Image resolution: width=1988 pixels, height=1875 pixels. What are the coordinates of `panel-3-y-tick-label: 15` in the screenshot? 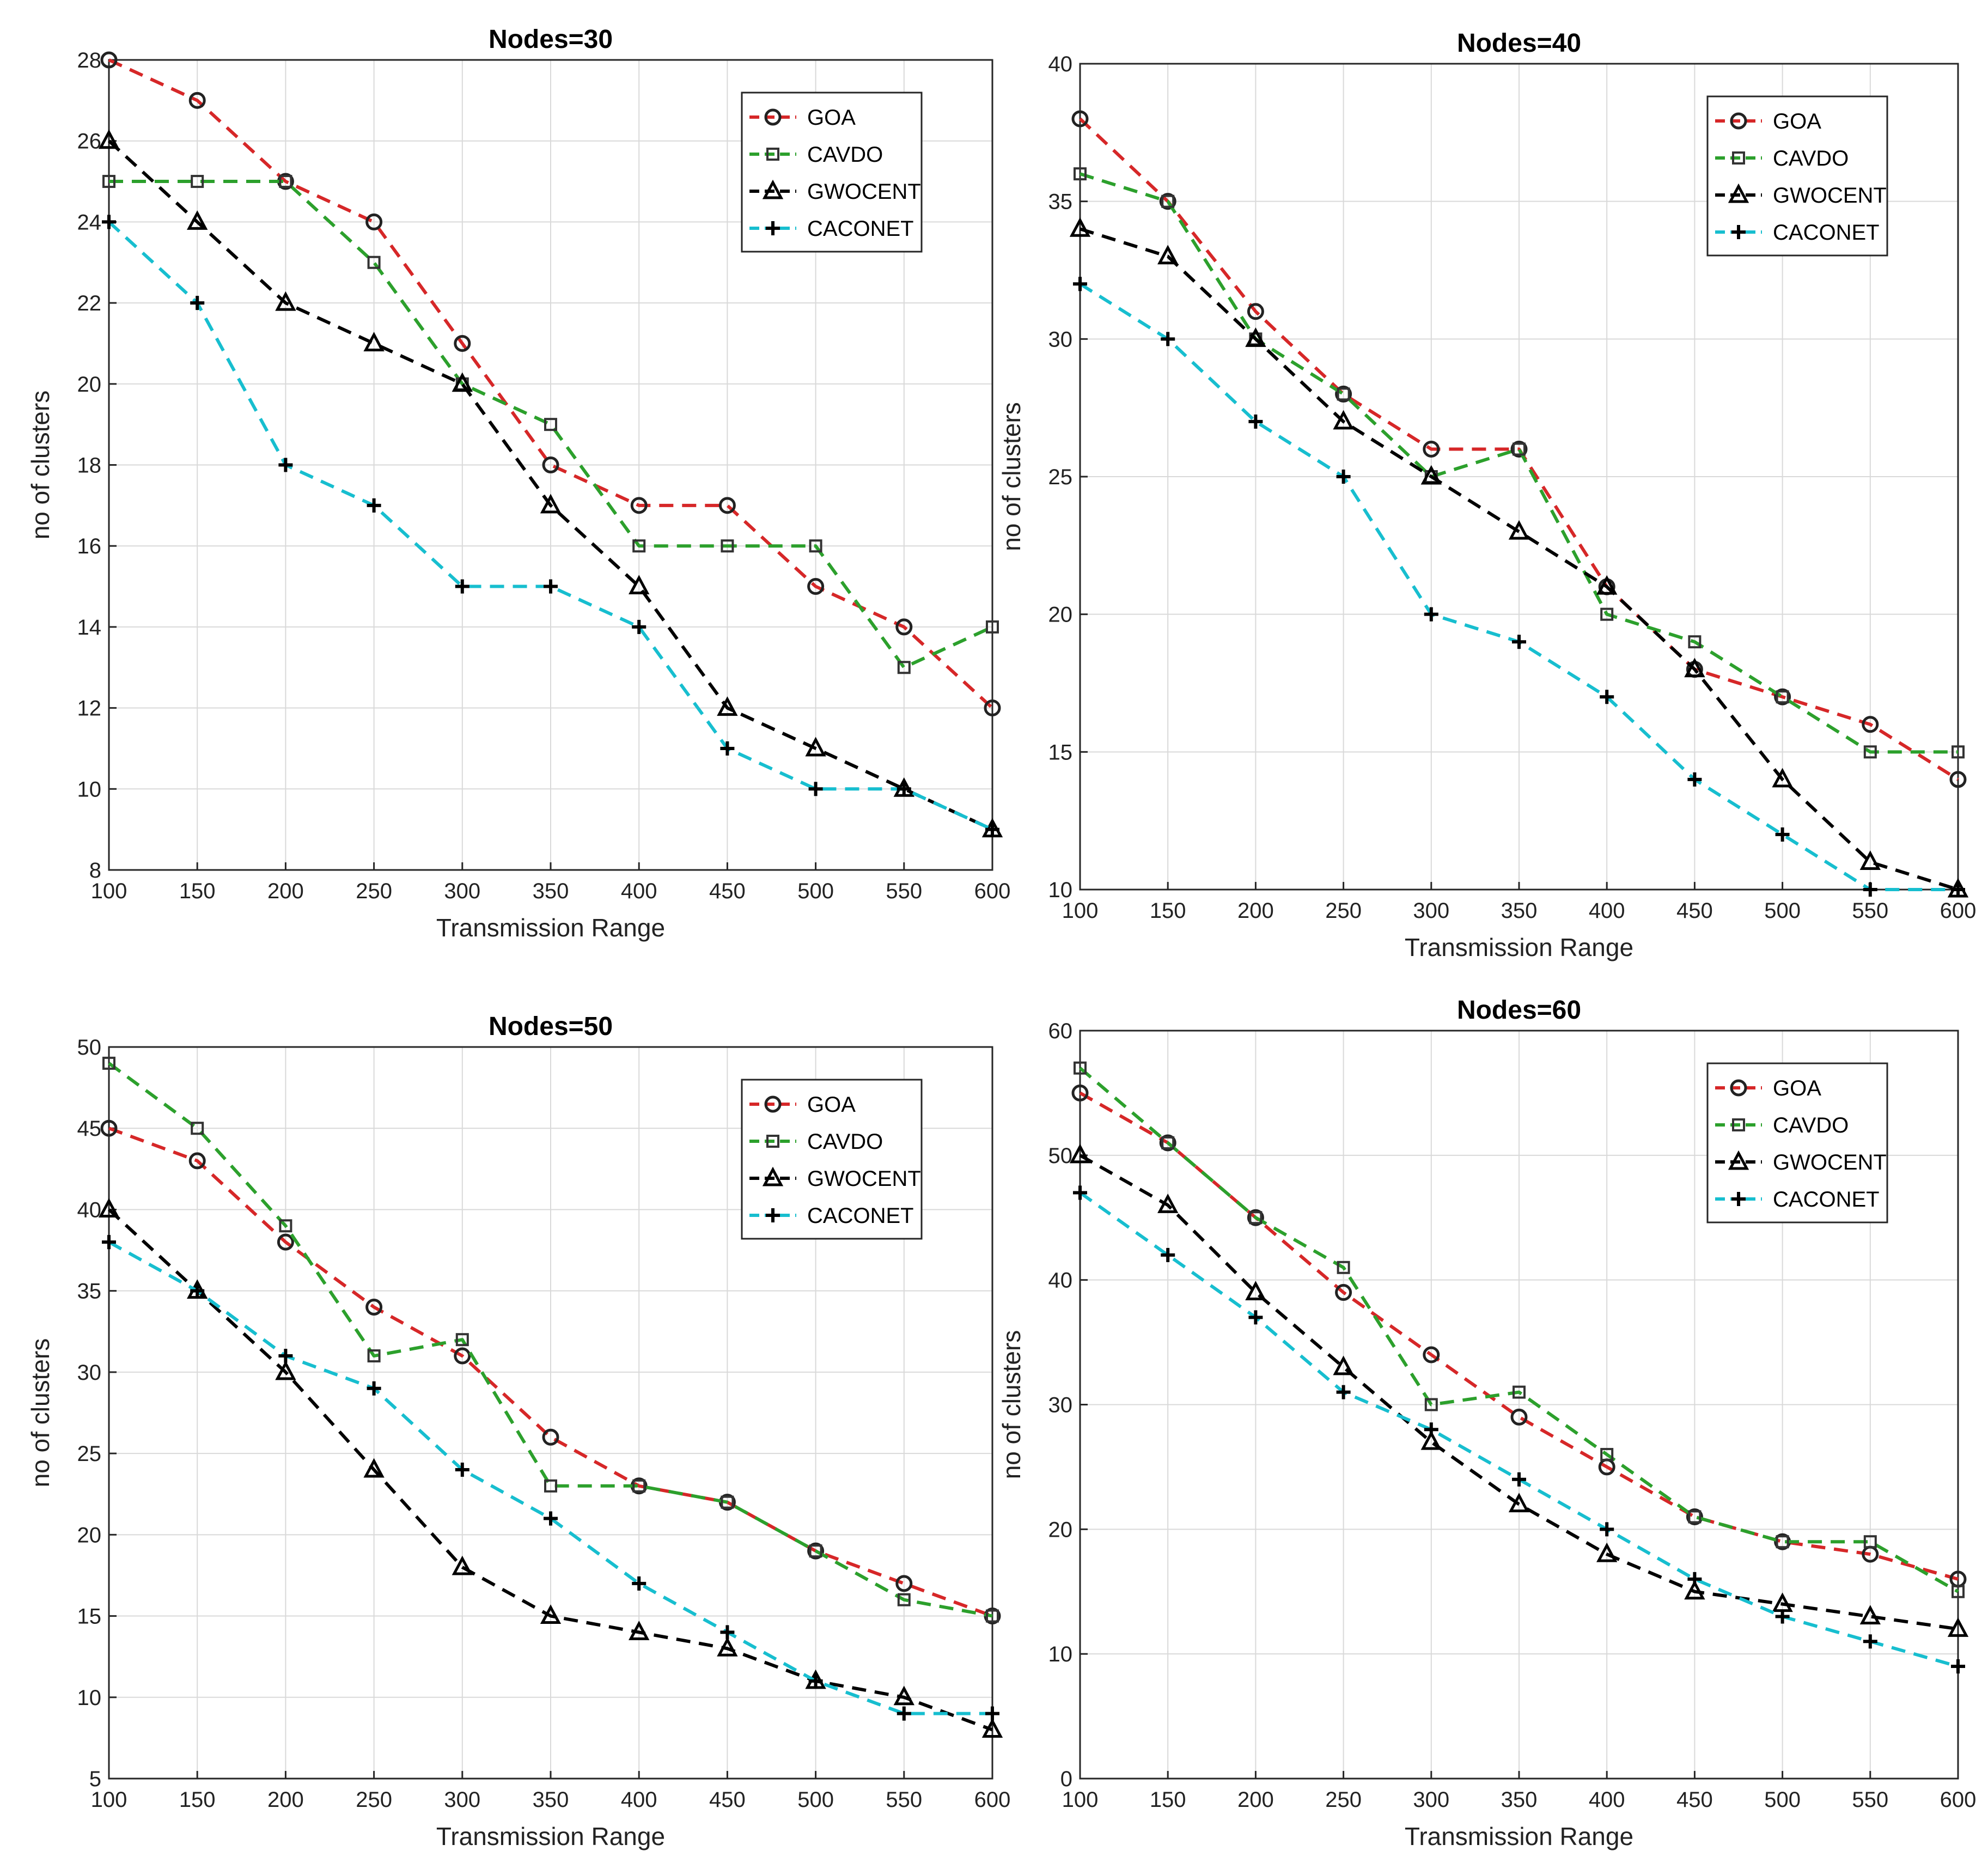 It's located at (90, 1617).